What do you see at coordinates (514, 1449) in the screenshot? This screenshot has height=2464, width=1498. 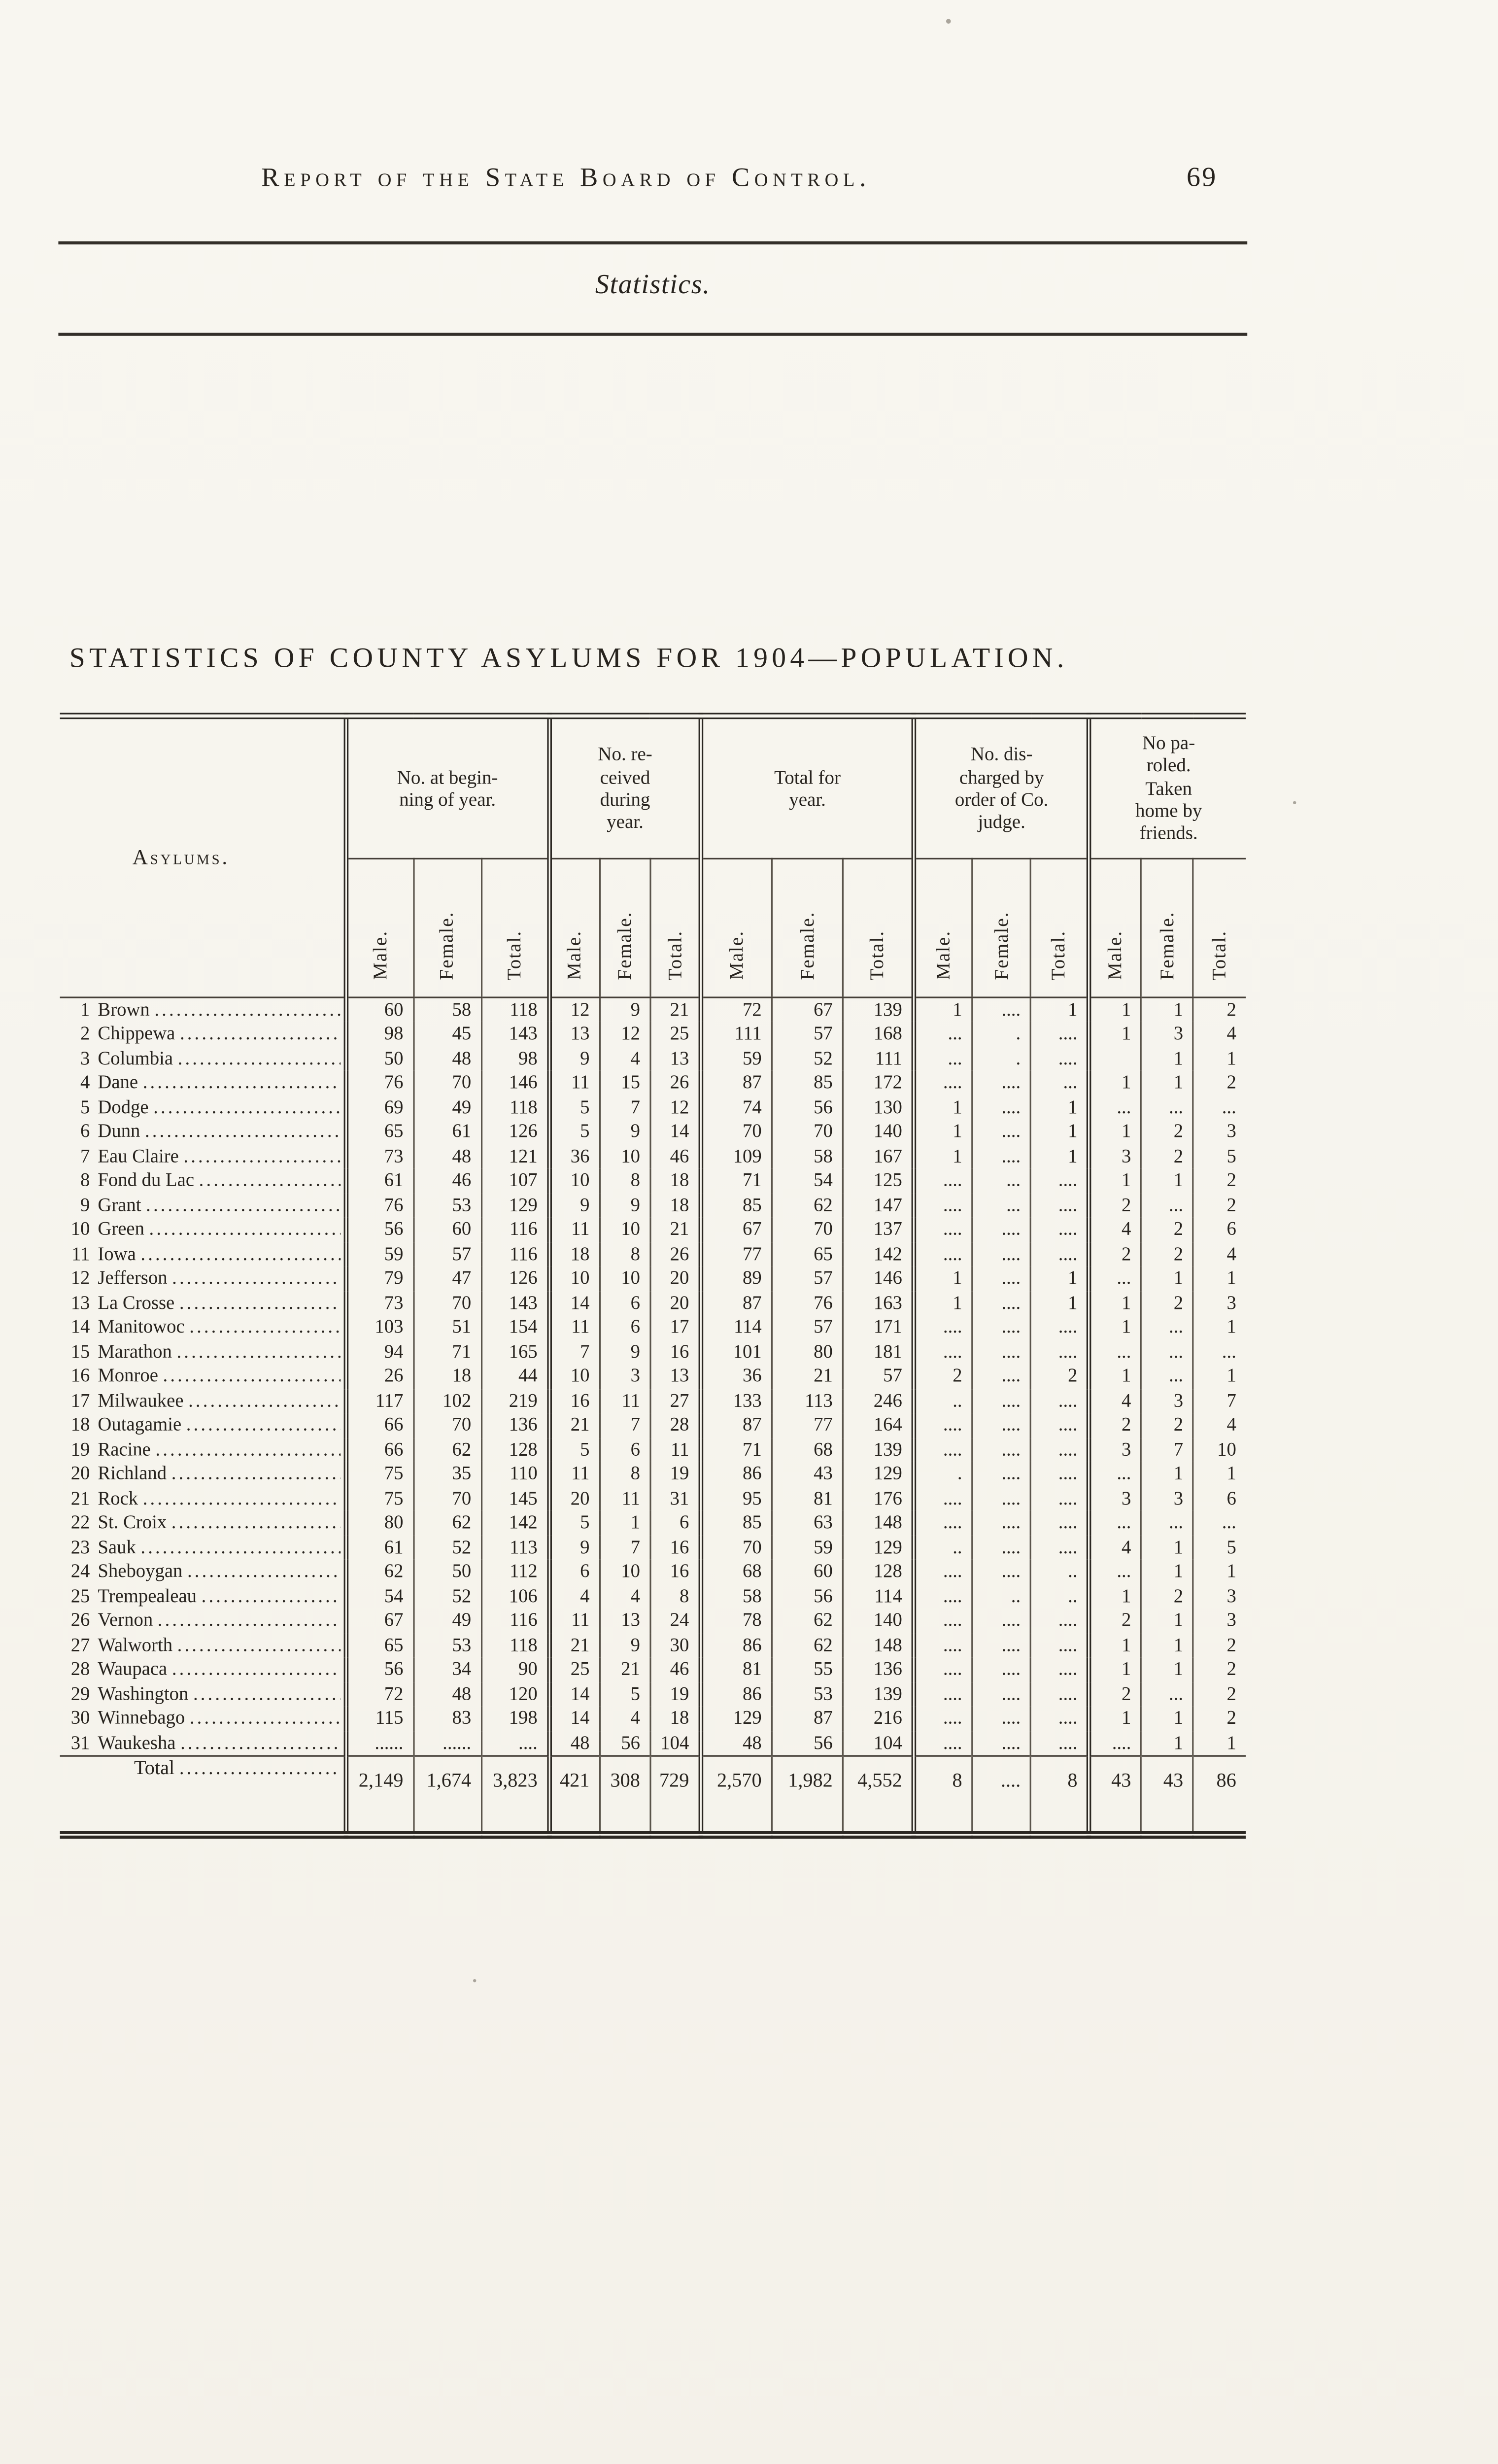 I see `value-cell: 128` at bounding box center [514, 1449].